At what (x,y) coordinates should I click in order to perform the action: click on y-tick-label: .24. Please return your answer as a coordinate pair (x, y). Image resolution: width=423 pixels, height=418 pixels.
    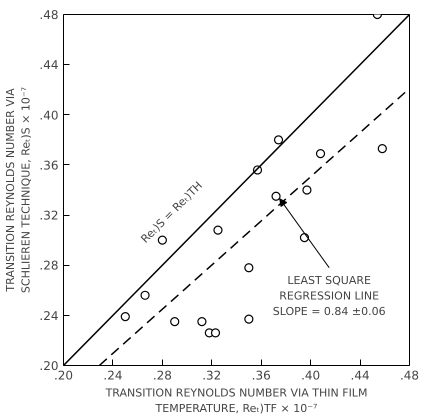
    Looking at the image, I should click on (49, 315).